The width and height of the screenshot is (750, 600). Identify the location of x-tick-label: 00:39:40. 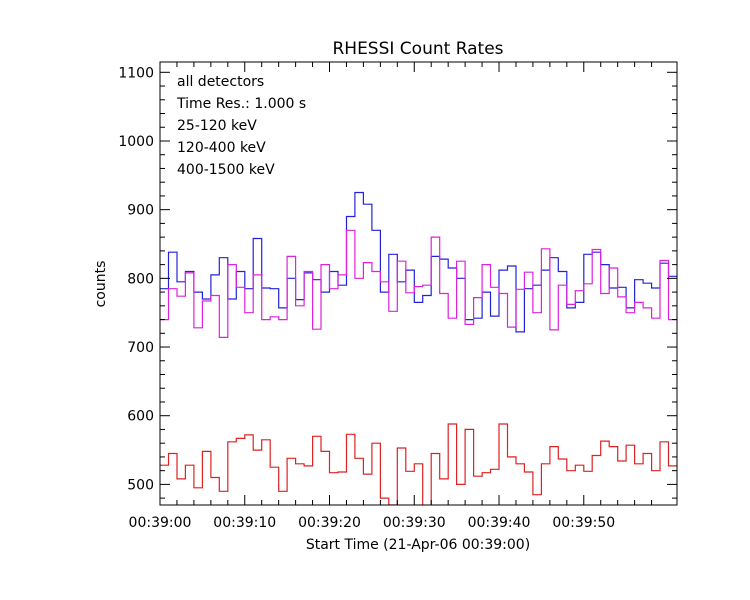
(499, 523).